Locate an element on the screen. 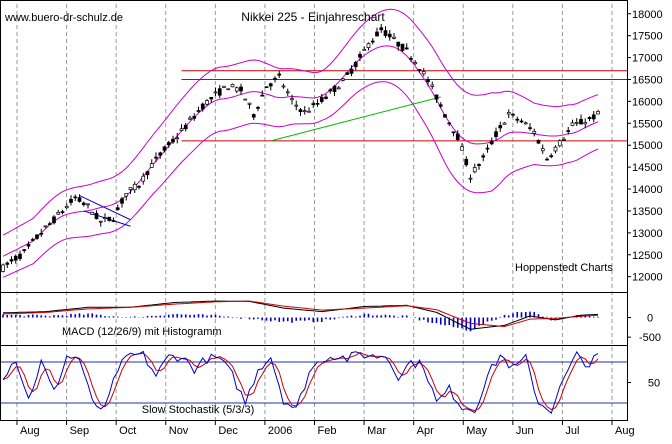 This screenshot has width=672, height=444. x-tick-label: Jun is located at coordinates (525, 431).